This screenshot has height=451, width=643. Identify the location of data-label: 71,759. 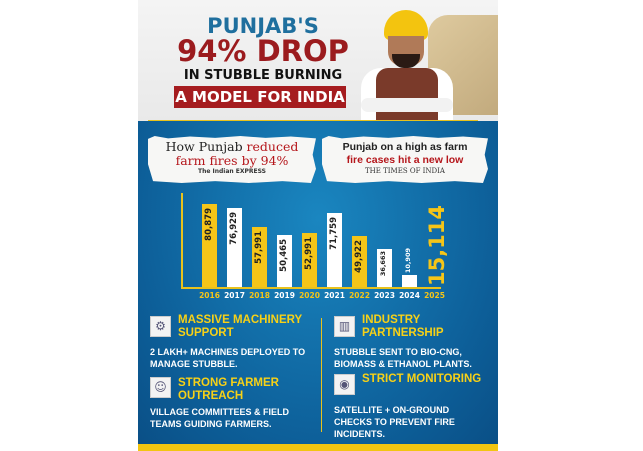
(334, 234).